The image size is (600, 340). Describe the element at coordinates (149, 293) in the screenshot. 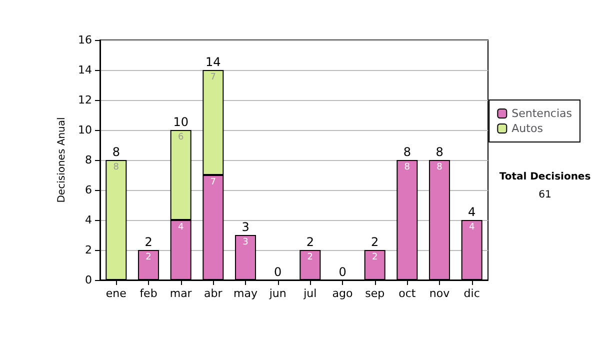

I see `x-tick-label: feb` at that location.